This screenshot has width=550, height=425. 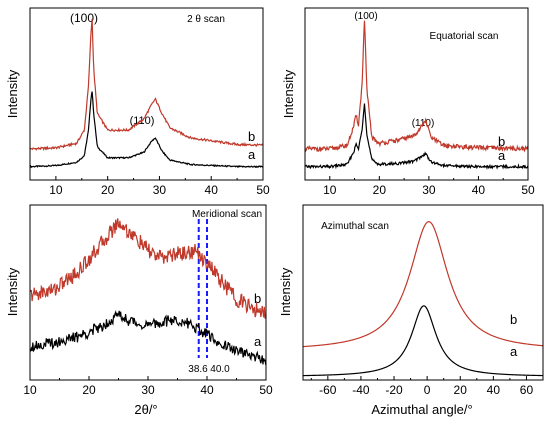 What do you see at coordinates (145, 409) in the screenshot?
I see `x-axis-label: 2θ/°` at bounding box center [145, 409].